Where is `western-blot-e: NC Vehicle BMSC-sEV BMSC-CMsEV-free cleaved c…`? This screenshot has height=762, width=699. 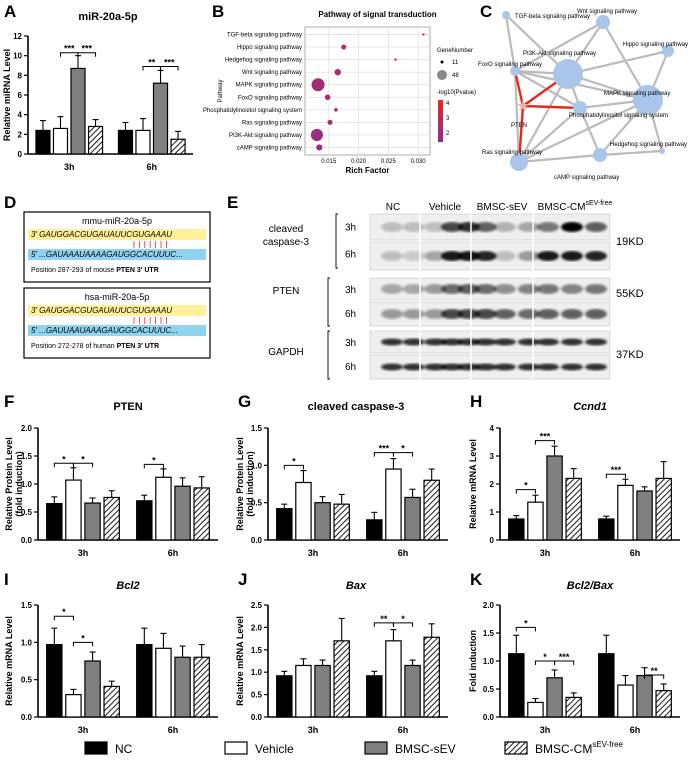 western-blot-e: NC Vehicle BMSC-sEV BMSC-CMsEV-free cleaved c… is located at coordinates (453, 290).